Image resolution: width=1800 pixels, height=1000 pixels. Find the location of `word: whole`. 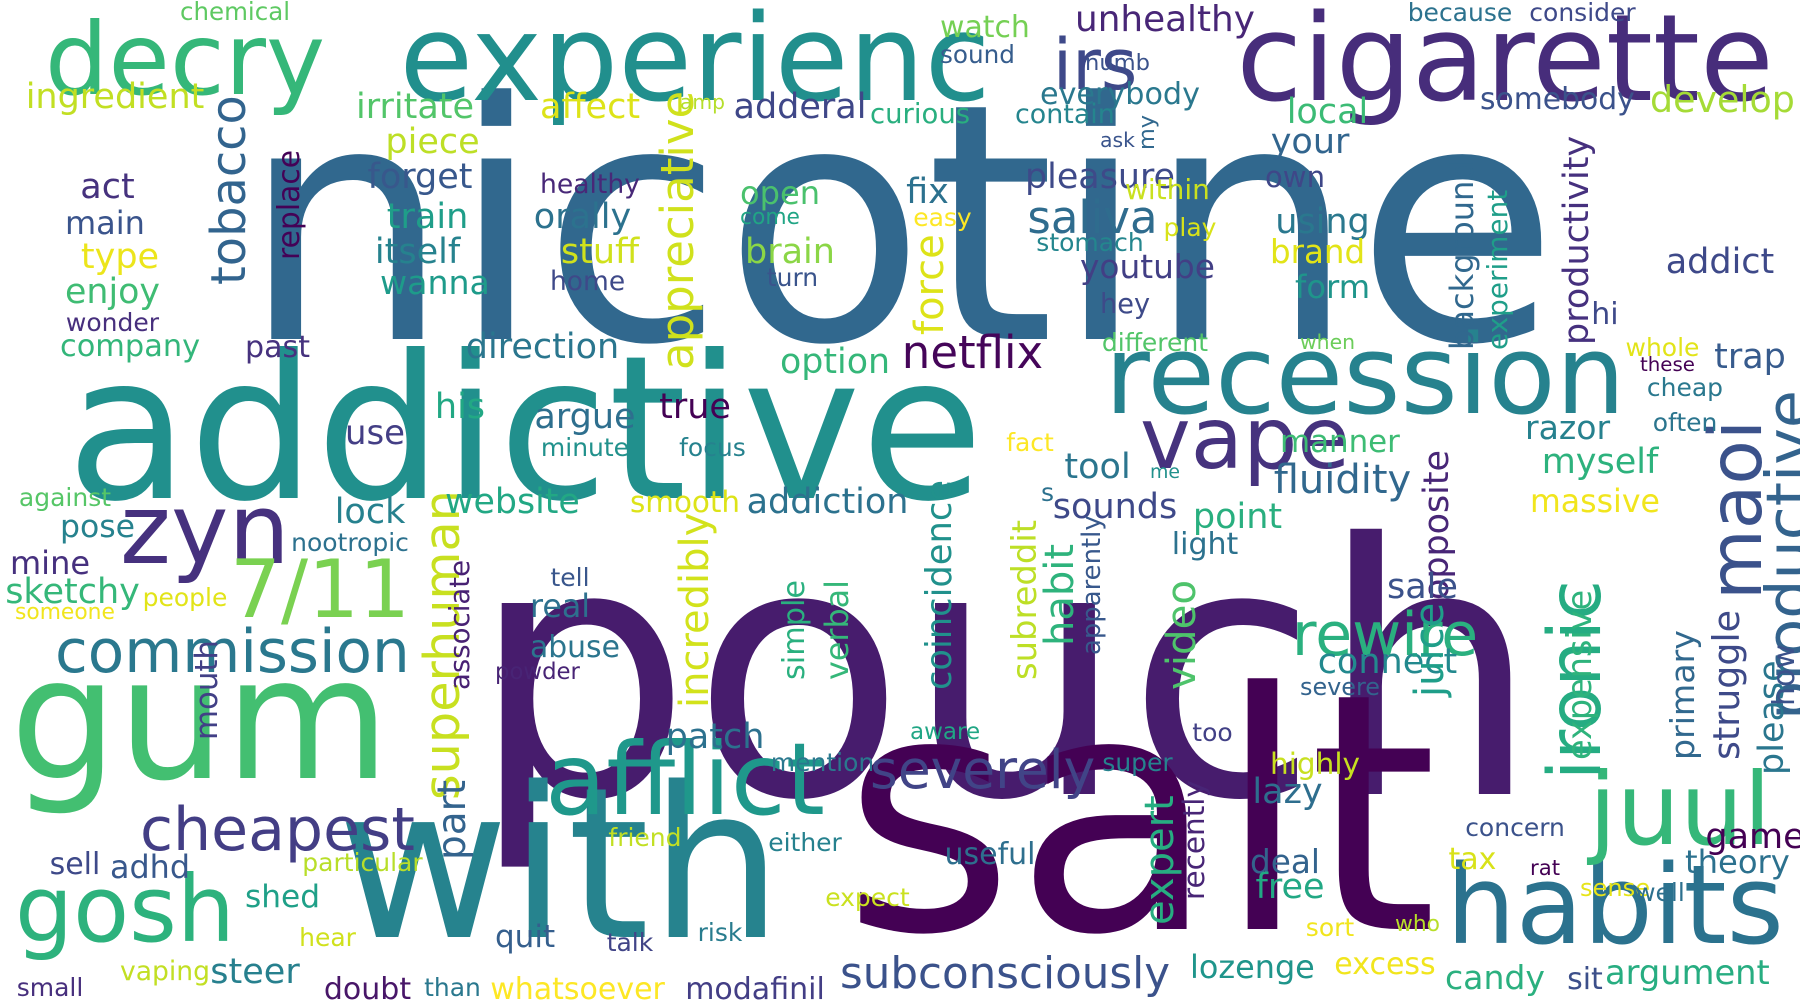

word: whole is located at coordinates (1662, 347).